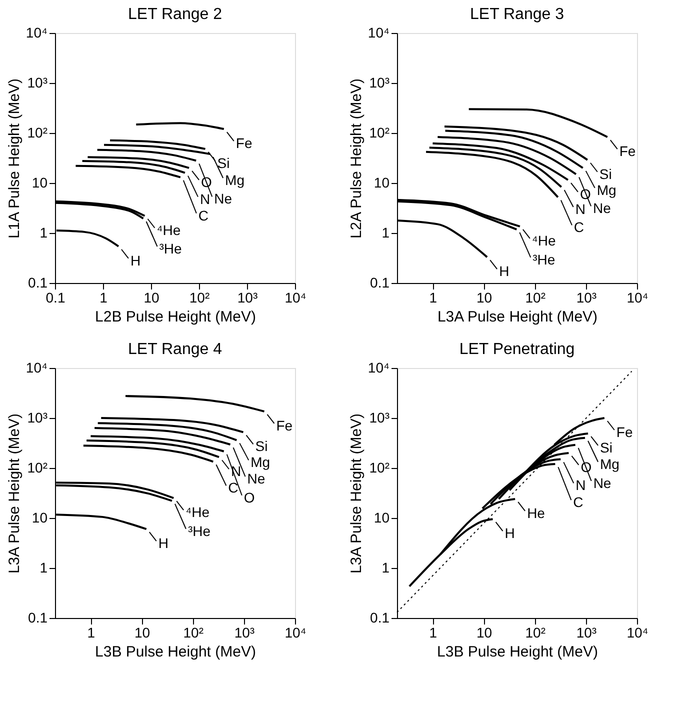  What do you see at coordinates (517, 349) in the screenshot?
I see `chart-title: LET Penetrating` at bounding box center [517, 349].